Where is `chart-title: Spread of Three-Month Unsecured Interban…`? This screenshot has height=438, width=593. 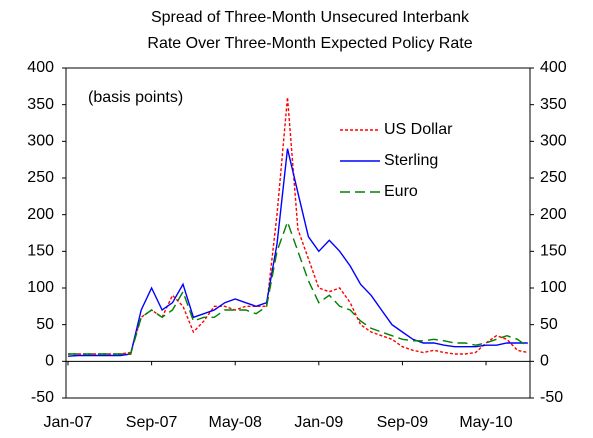 chart-title: Spread of Three-Month Unsecured Interban… is located at coordinates (310, 17).